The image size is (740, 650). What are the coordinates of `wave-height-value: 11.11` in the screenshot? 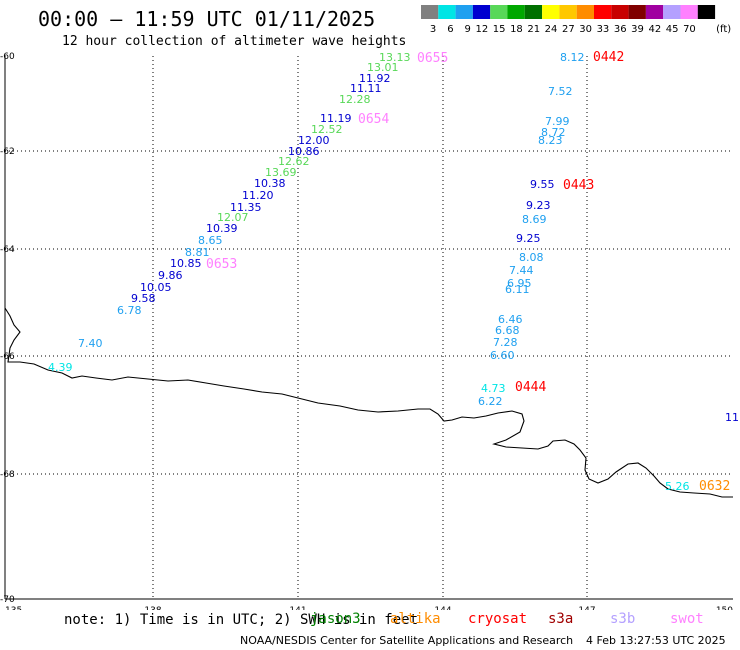 It's located at (366, 88).